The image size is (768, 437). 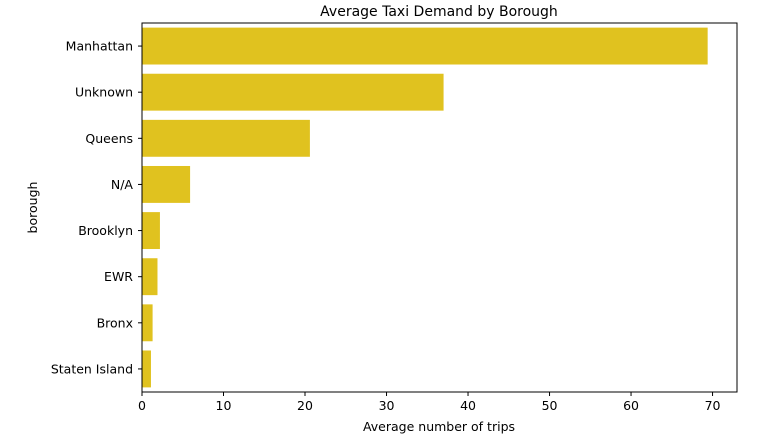 I want to click on bar-bronx, so click(x=147, y=323).